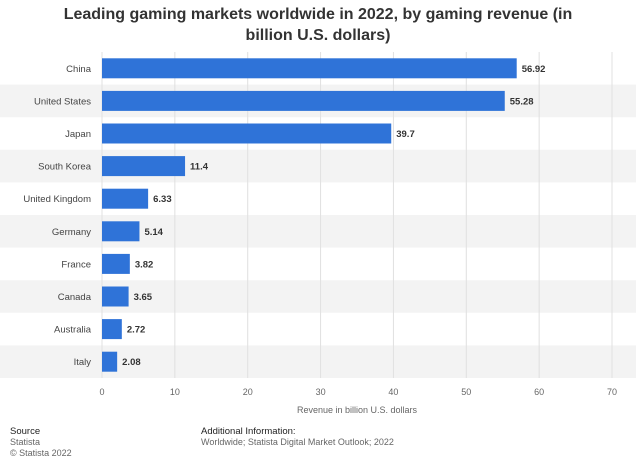 Image resolution: width=636 pixels, height=462 pixels. I want to click on category-label: Australia, so click(73, 330).